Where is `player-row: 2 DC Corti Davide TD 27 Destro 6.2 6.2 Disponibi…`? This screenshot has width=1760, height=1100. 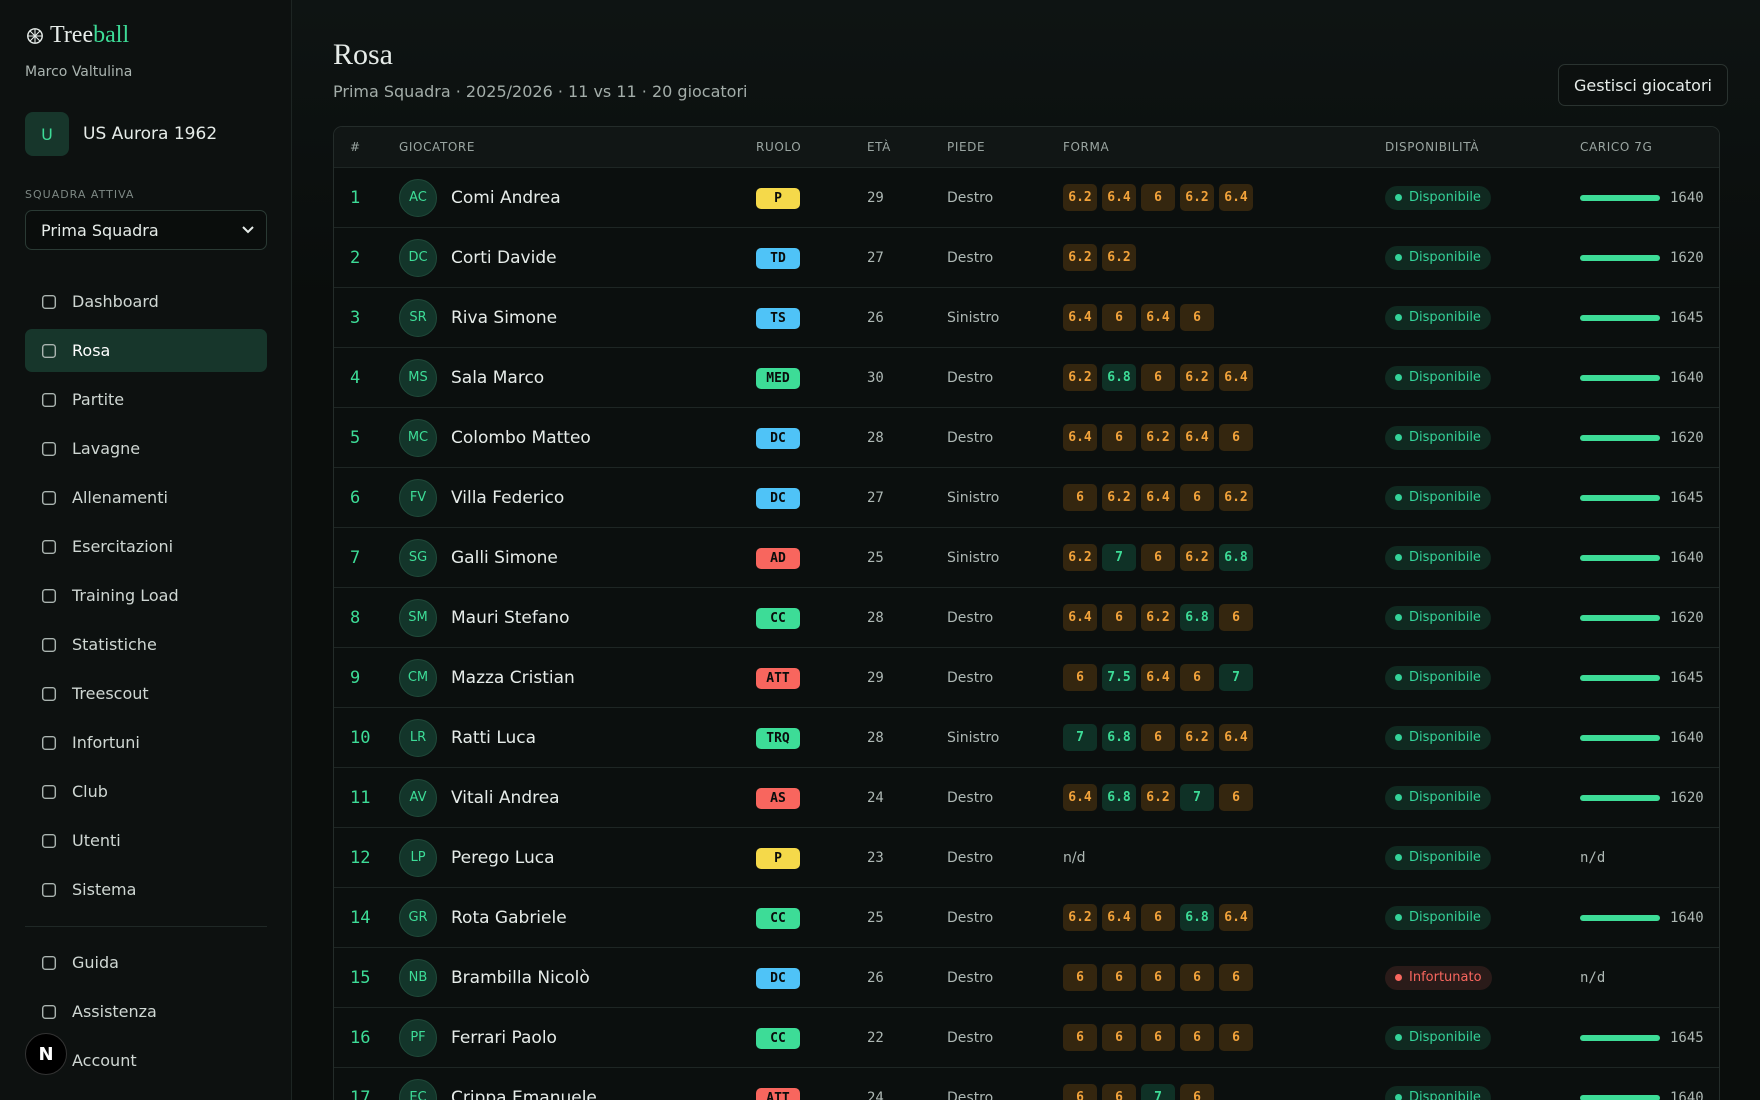
player-row: 2 DC Corti Davide TD 27 Destro 6.2 6.2 Disponibi… is located at coordinates (1026, 257).